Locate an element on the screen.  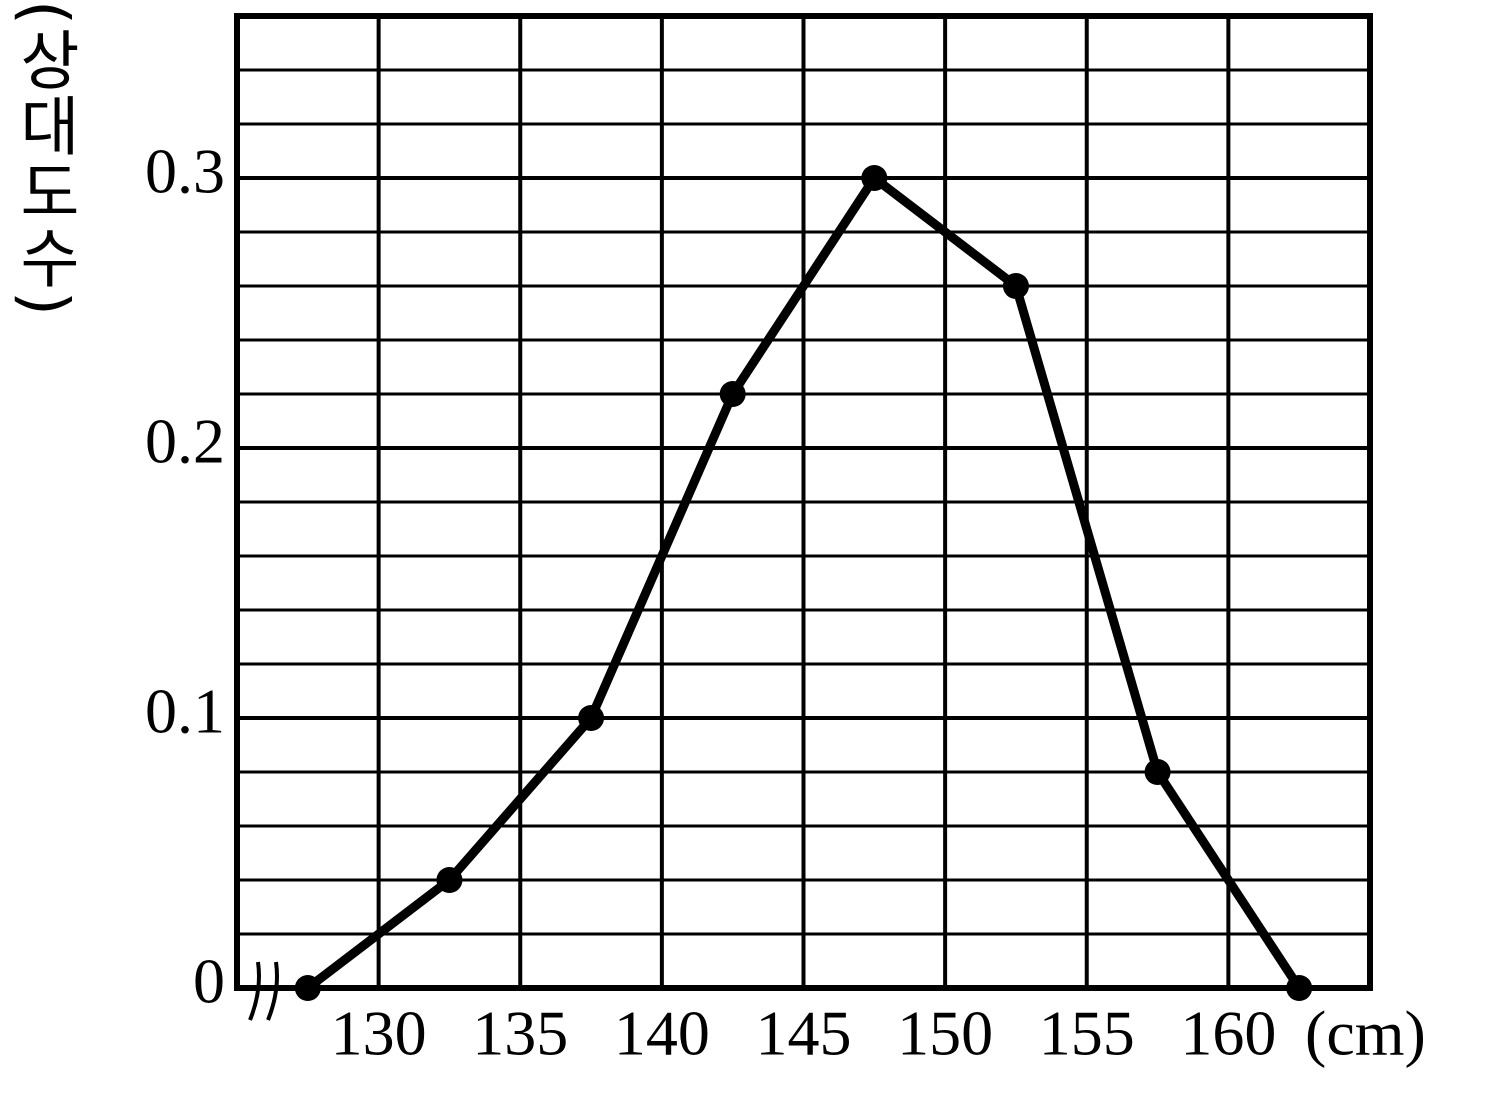
y-tick-label: 0.2 is located at coordinates (185, 441).